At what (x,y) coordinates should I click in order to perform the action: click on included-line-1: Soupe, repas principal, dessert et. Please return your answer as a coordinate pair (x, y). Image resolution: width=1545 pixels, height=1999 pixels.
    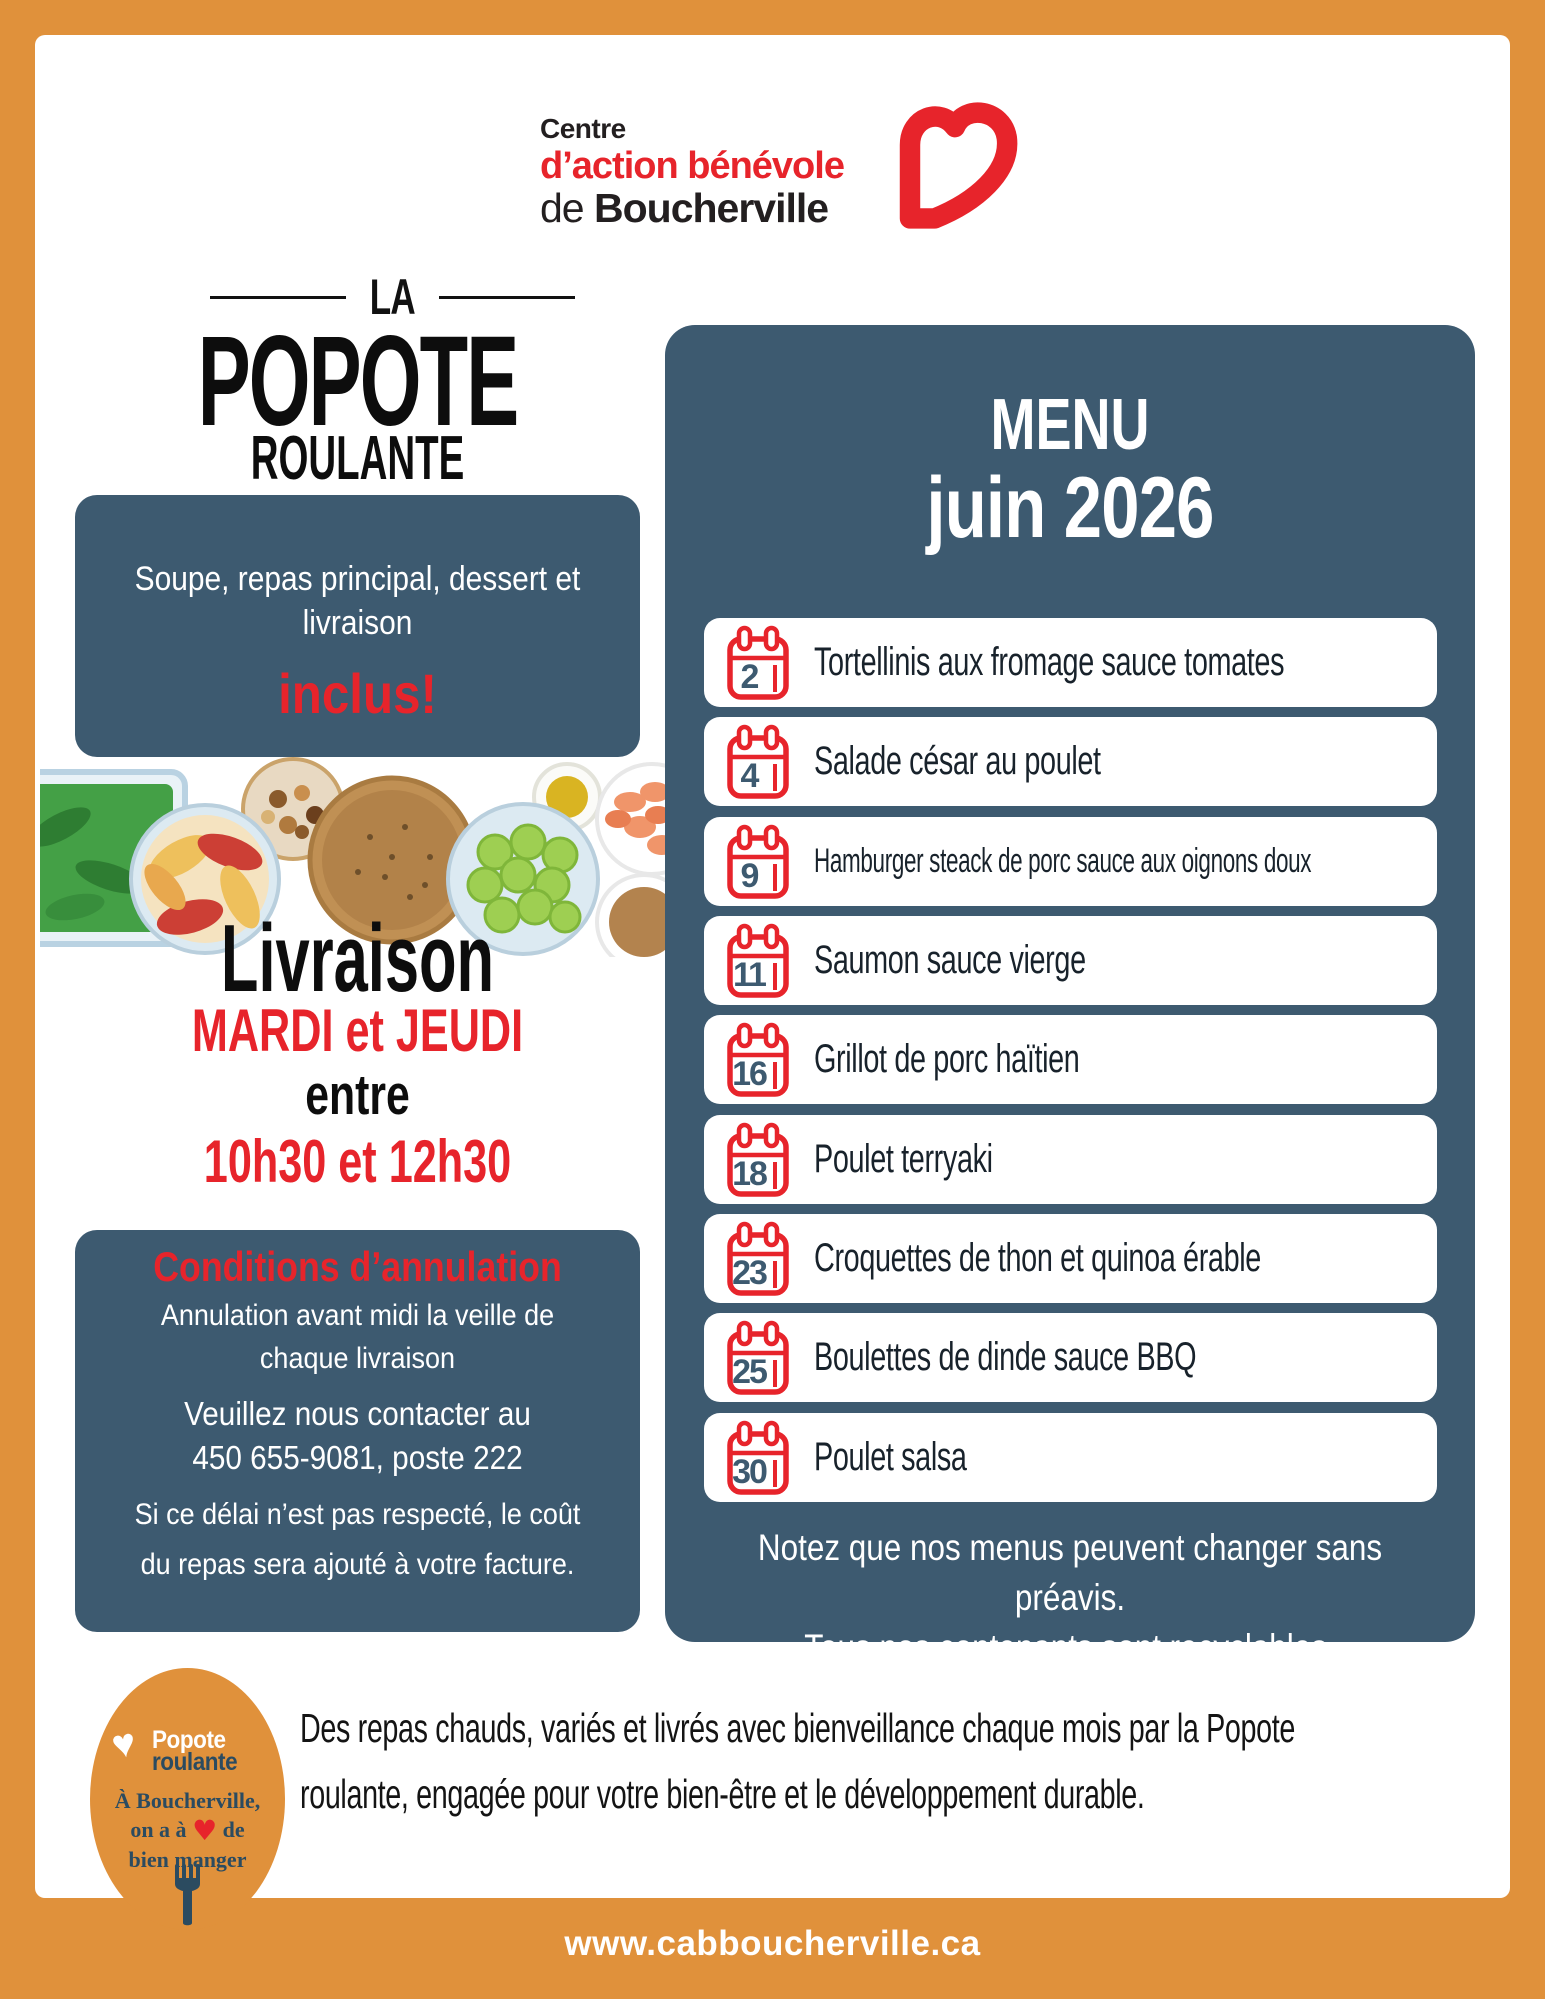
    Looking at the image, I should click on (357, 578).